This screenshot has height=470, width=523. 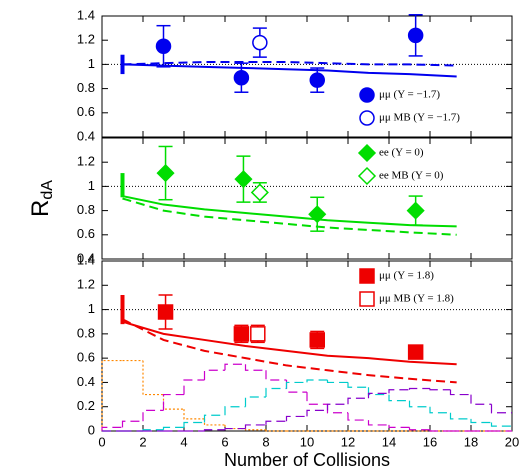 I want to click on y-axis-label-main: R, so click(x=40, y=208).